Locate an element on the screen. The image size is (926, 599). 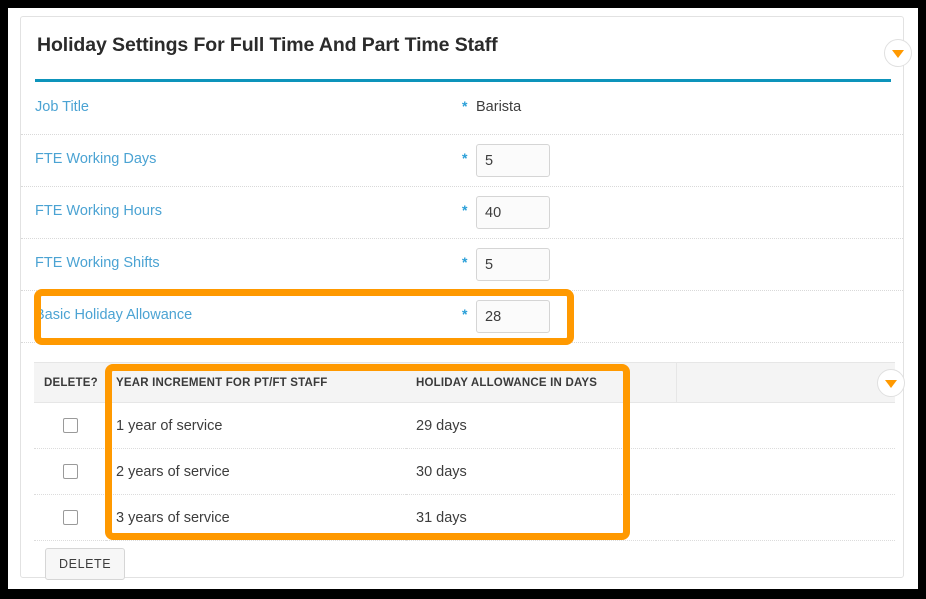
form-row-basic-holiday-allowance: Basic Holiday Allowance * is located at coordinates (462, 317).